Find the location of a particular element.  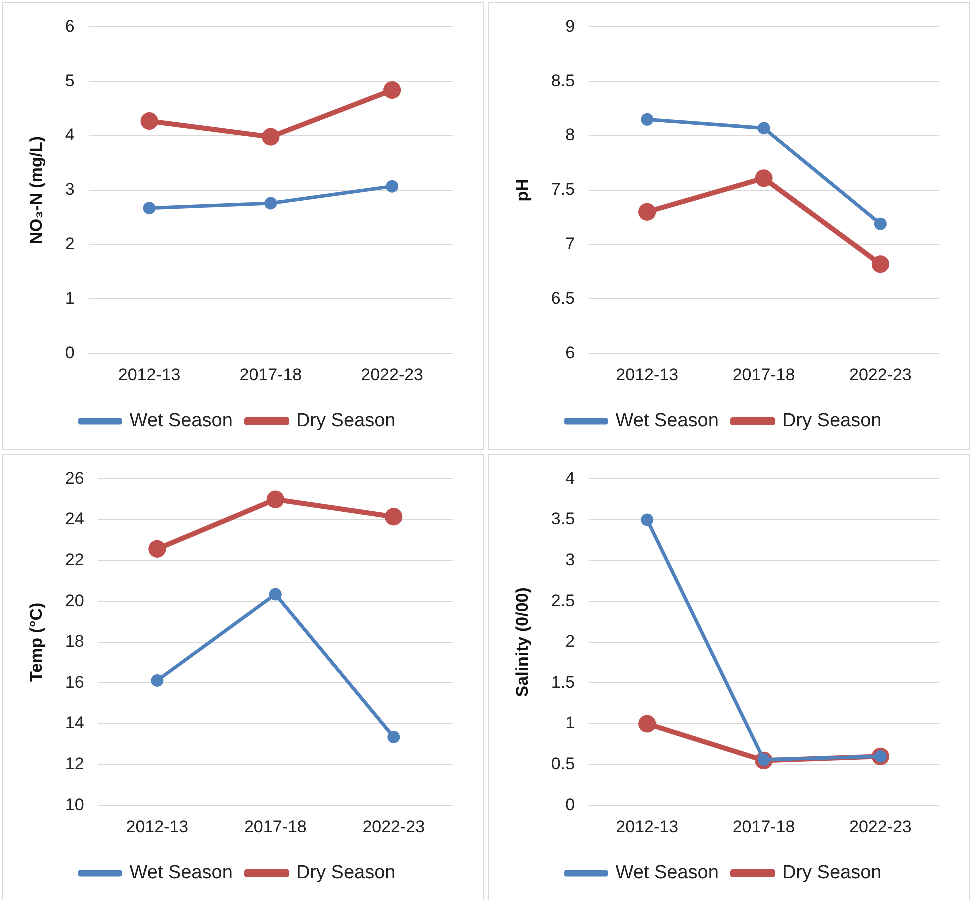

y-tick-label: 7 is located at coordinates (571, 244).